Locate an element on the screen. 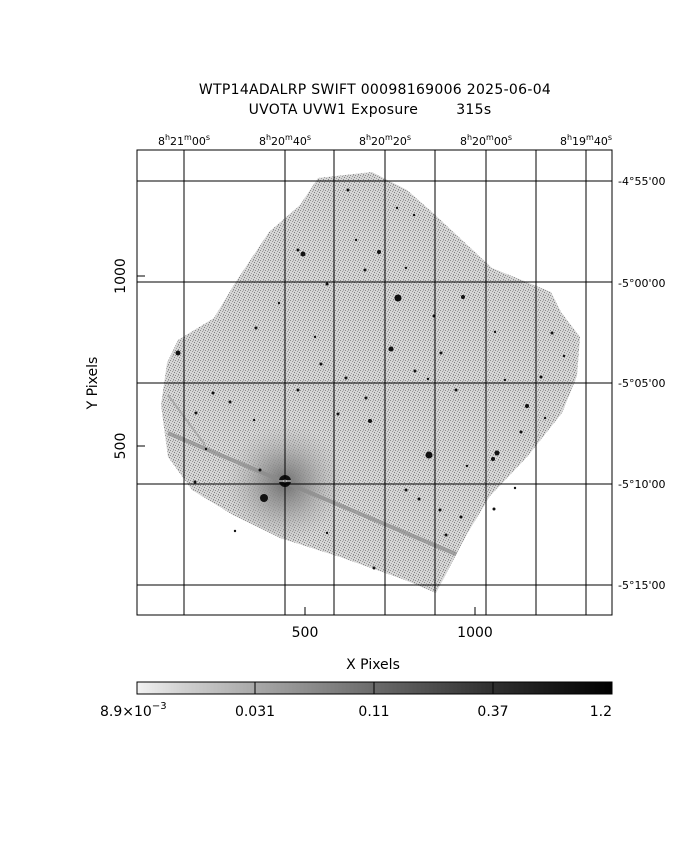 This screenshot has width=680, height=850. image-title-line2: UVOTA UVW1 Exposure 315s is located at coordinates (370, 110).